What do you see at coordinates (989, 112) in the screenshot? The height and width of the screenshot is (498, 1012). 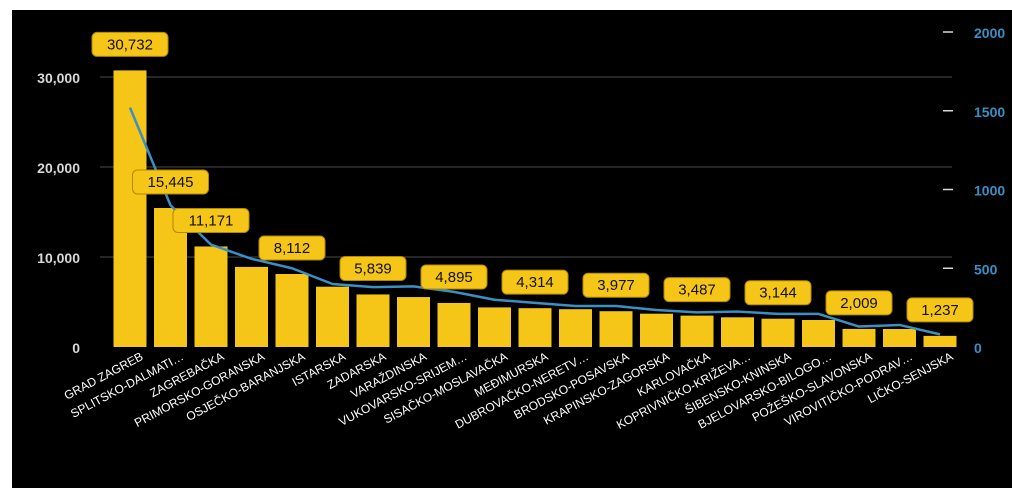 I see `y2-tick-label: 1500` at bounding box center [989, 112].